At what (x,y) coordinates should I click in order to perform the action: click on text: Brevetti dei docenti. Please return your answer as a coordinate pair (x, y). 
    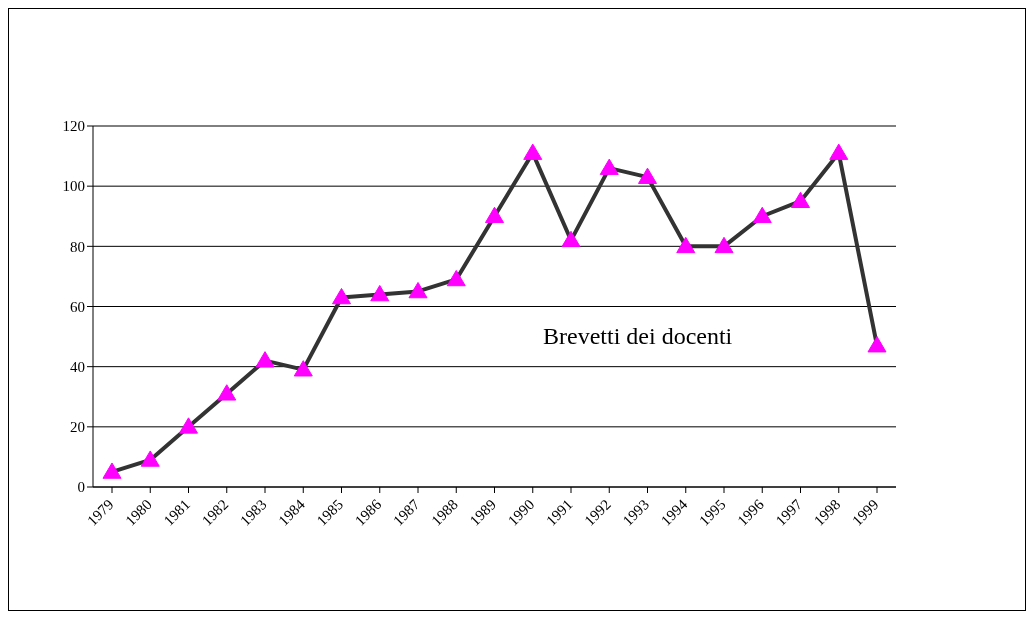
    Looking at the image, I should click on (638, 336).